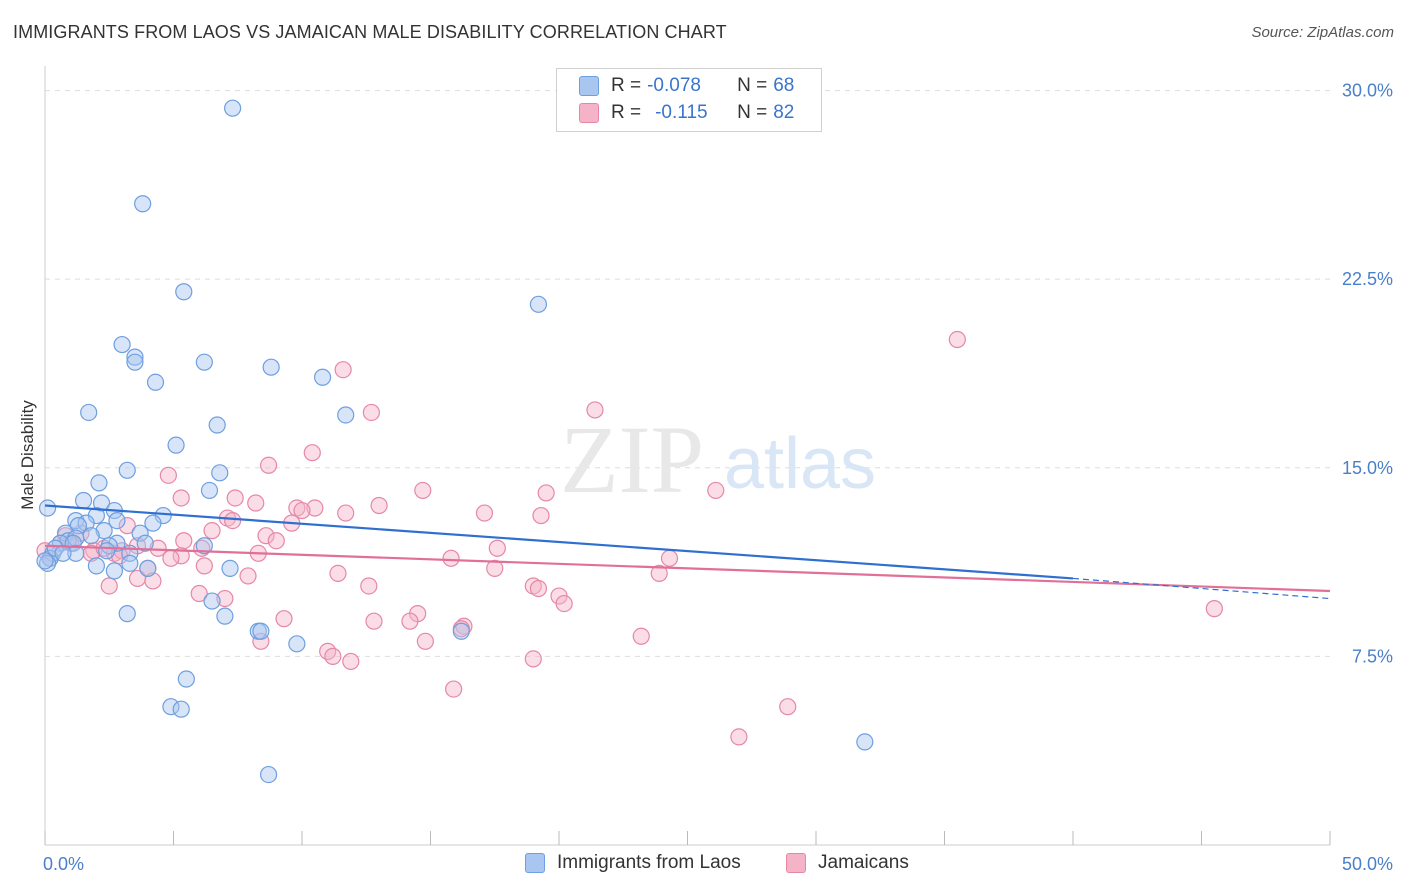 The image size is (1406, 892). I want to click on legend-row-laos: R = -0.078 N = 68, so click(686, 86).